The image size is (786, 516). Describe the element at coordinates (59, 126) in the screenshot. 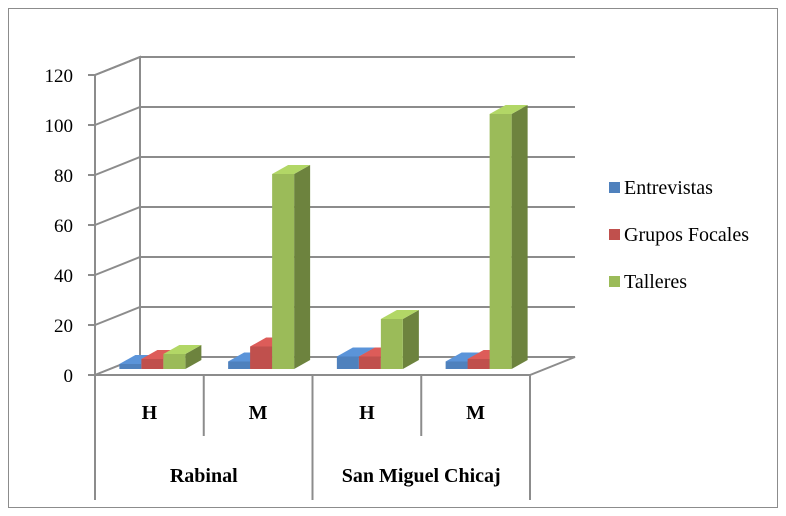

I see `y-tick-label: 100` at that location.